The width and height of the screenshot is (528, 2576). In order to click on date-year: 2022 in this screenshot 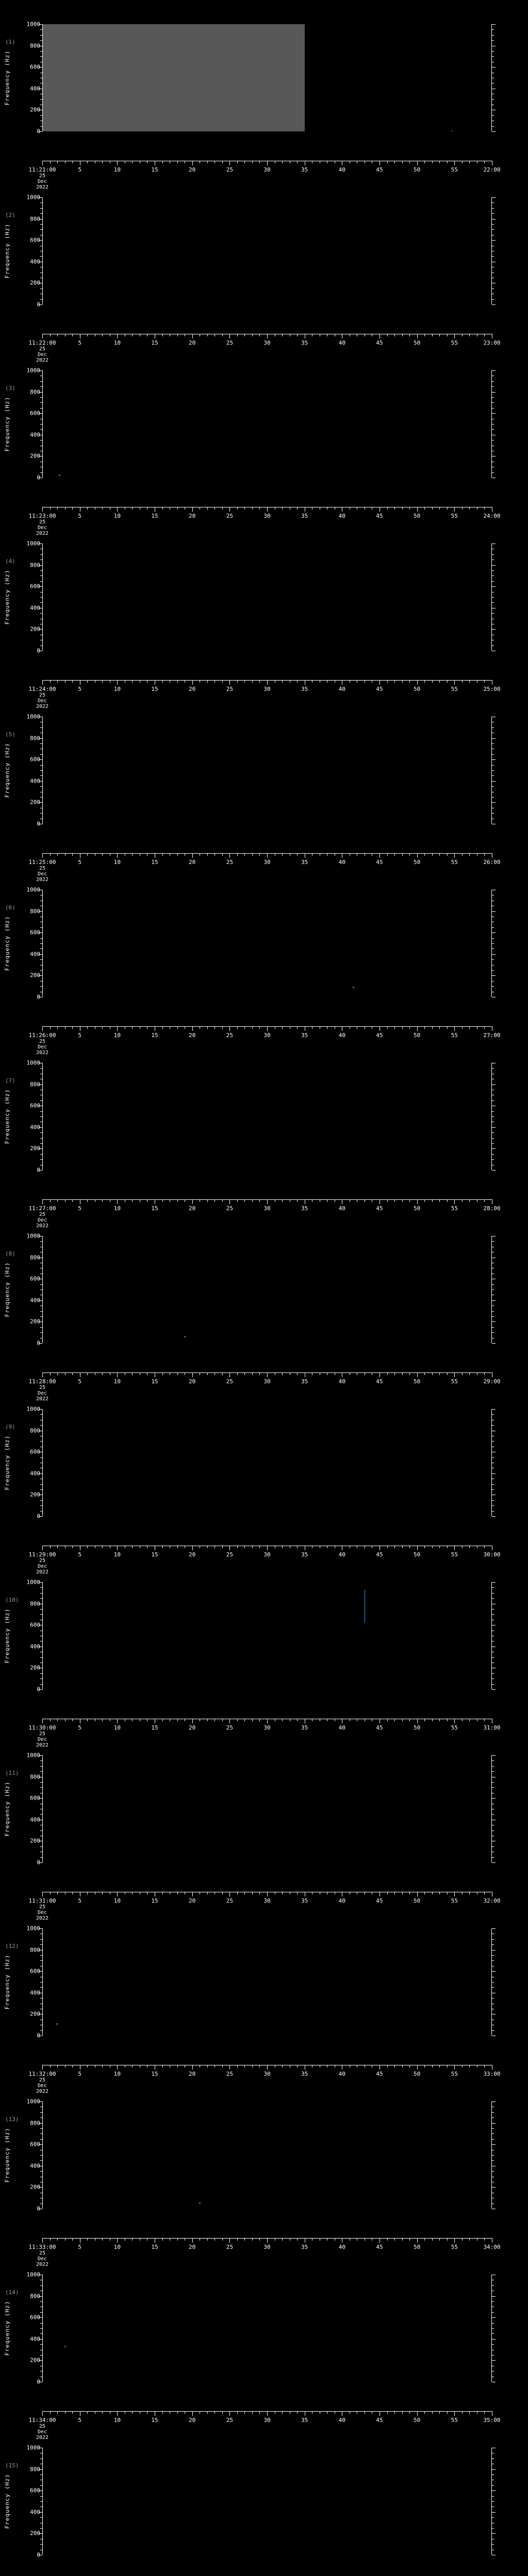, I will do `click(42, 2091)`.